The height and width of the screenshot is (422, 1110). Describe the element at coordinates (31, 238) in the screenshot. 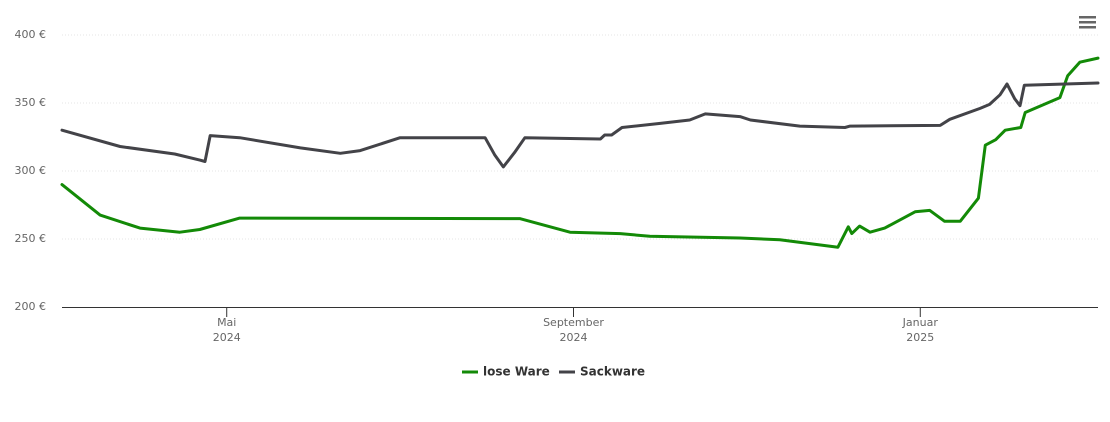

I see `y-tick-label: 250 €` at that location.